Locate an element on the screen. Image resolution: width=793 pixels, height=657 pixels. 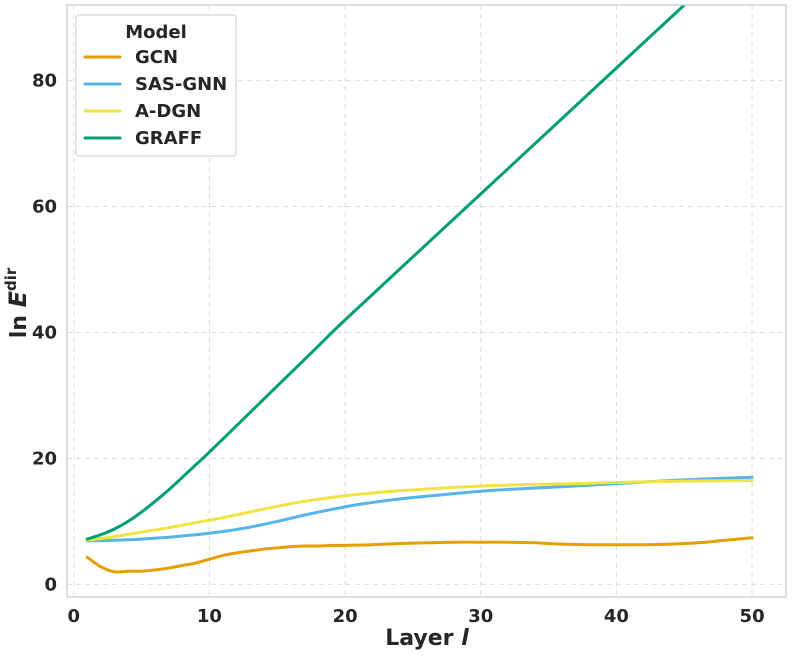
legend: Model GCN SAS-GNN A-DGN GRAFF is located at coordinates (156, 85).